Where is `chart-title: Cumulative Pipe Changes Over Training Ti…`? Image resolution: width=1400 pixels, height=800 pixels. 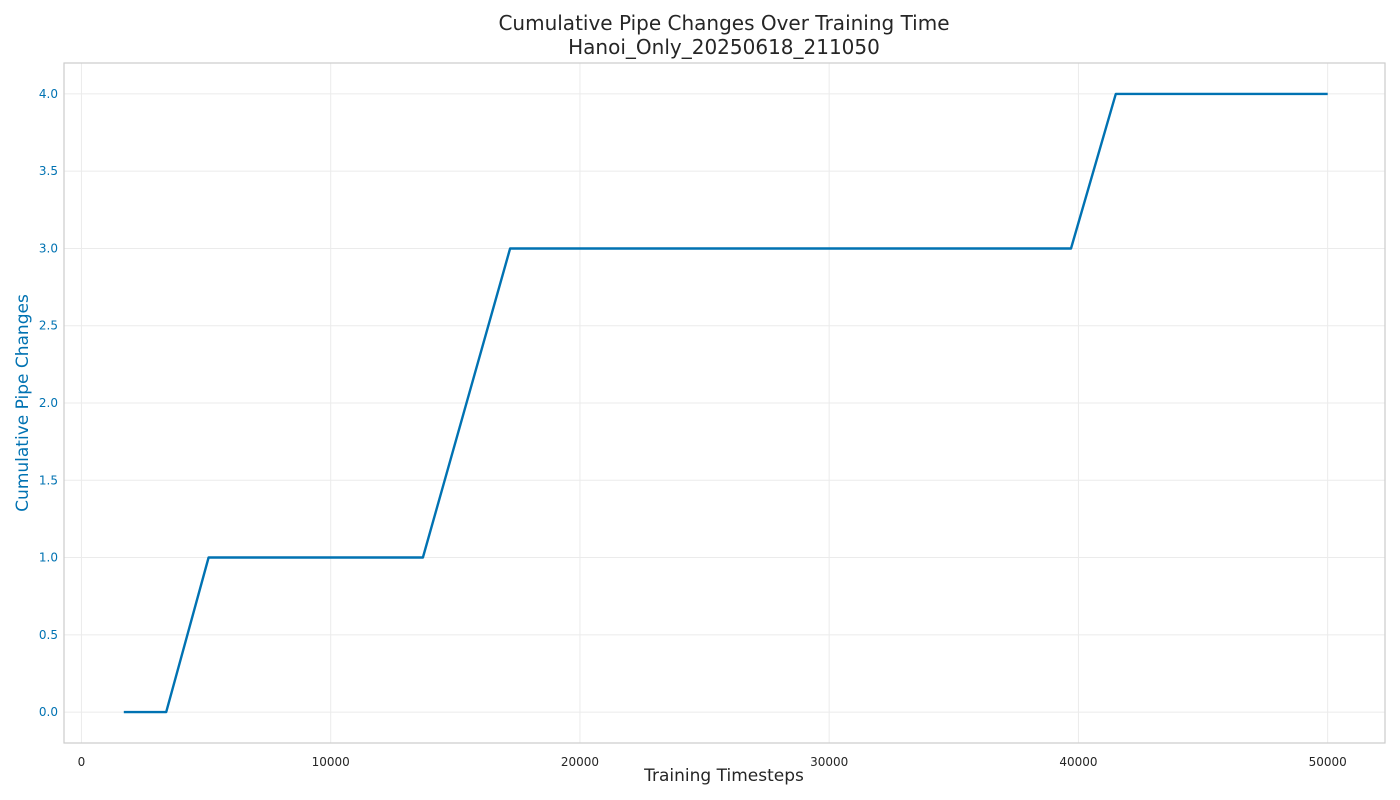
chart-title: Cumulative Pipe Changes Over Training Ti… is located at coordinates (723, 23).